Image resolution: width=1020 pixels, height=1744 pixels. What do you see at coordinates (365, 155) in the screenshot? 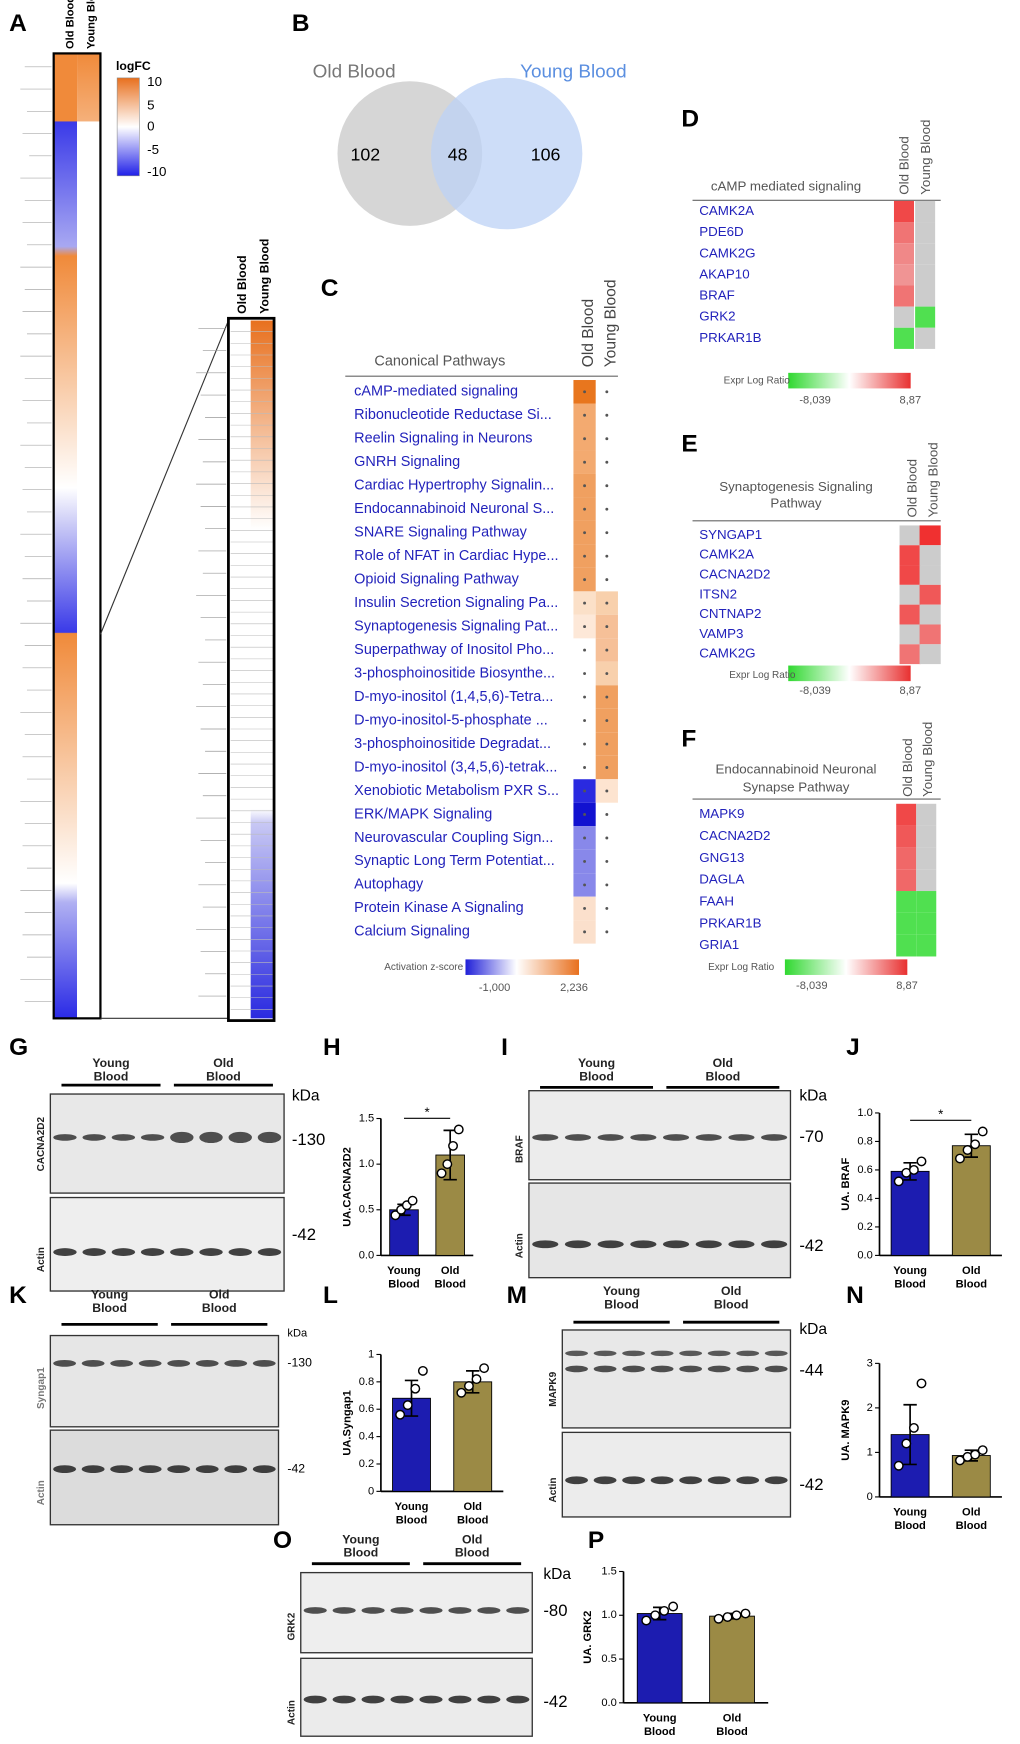
I see `venn-count: 102` at bounding box center [365, 155].